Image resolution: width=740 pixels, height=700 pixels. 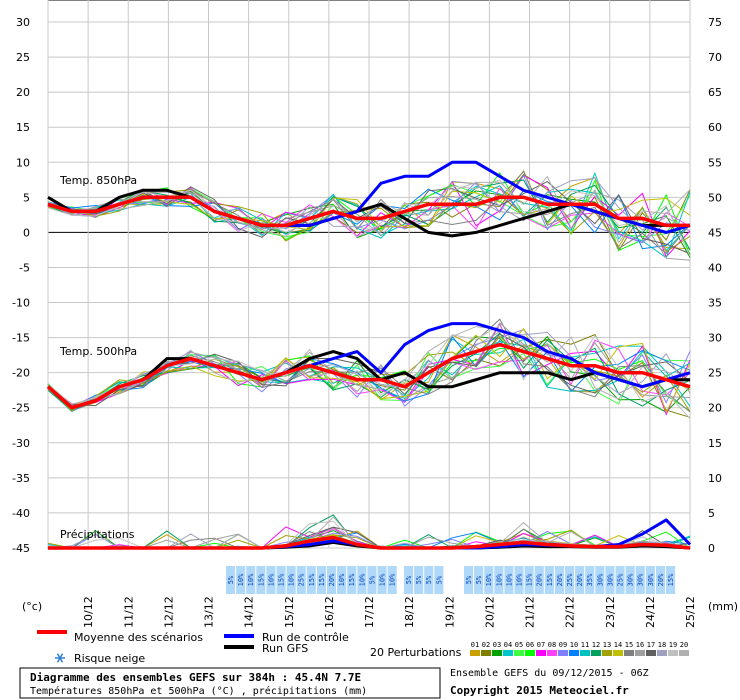 What do you see at coordinates (329, 612) in the screenshot?
I see `x-tick-label: 16/12` at bounding box center [329, 612].